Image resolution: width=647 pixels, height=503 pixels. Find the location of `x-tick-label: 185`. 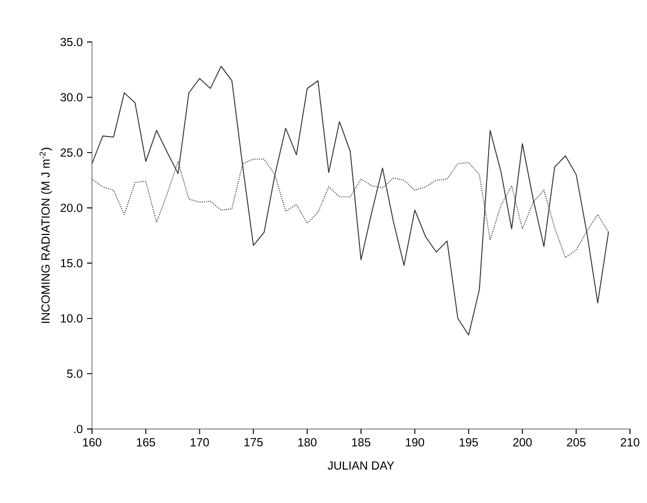

x-tick-label: 185 is located at coordinates (361, 442).